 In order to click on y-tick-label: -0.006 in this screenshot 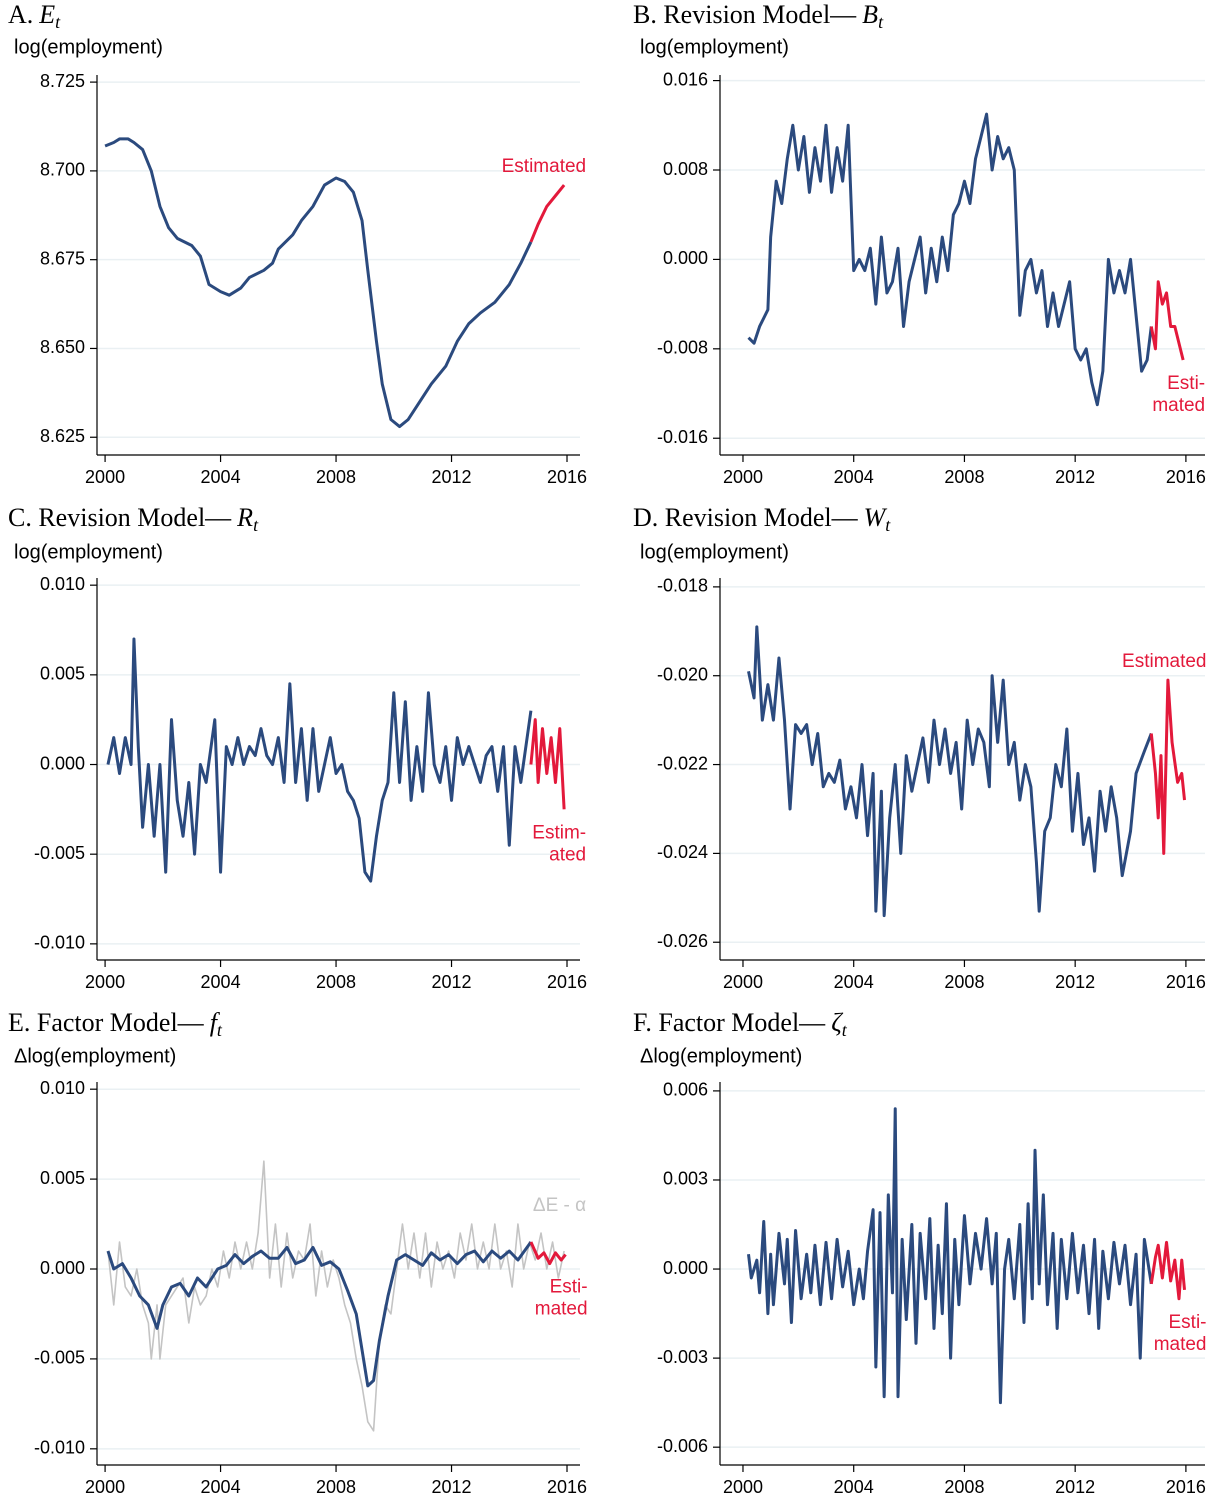, I will do `click(682, 1446)`.